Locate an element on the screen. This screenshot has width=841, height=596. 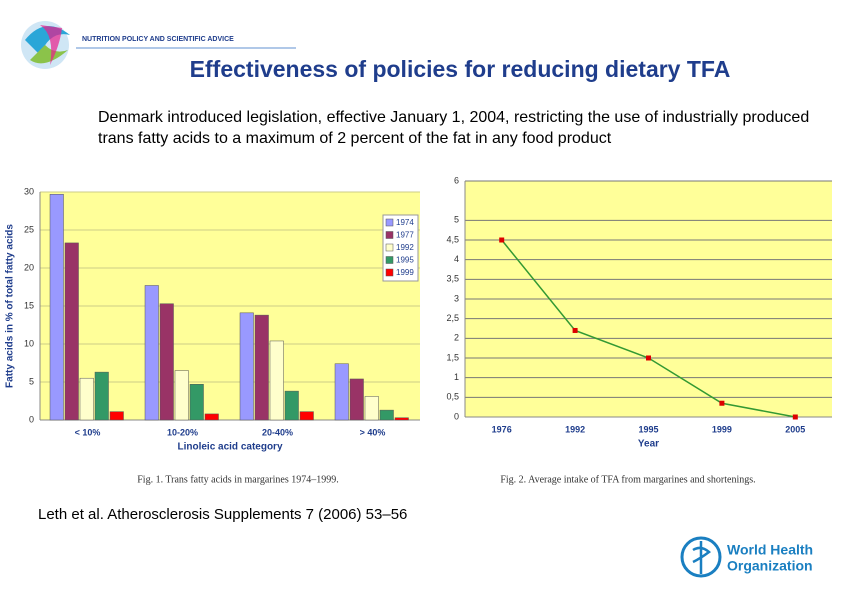
x-tick-label: 1992 is located at coordinates (575, 429).